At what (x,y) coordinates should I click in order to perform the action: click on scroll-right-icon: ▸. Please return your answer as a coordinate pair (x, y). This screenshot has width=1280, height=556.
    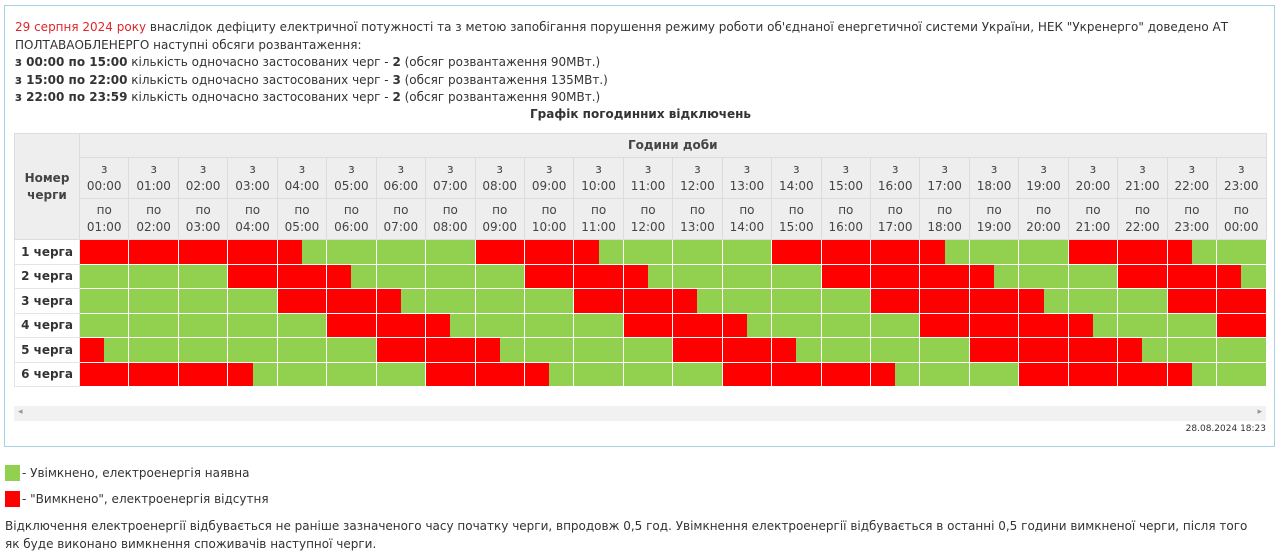
    Looking at the image, I should click on (1259, 412).